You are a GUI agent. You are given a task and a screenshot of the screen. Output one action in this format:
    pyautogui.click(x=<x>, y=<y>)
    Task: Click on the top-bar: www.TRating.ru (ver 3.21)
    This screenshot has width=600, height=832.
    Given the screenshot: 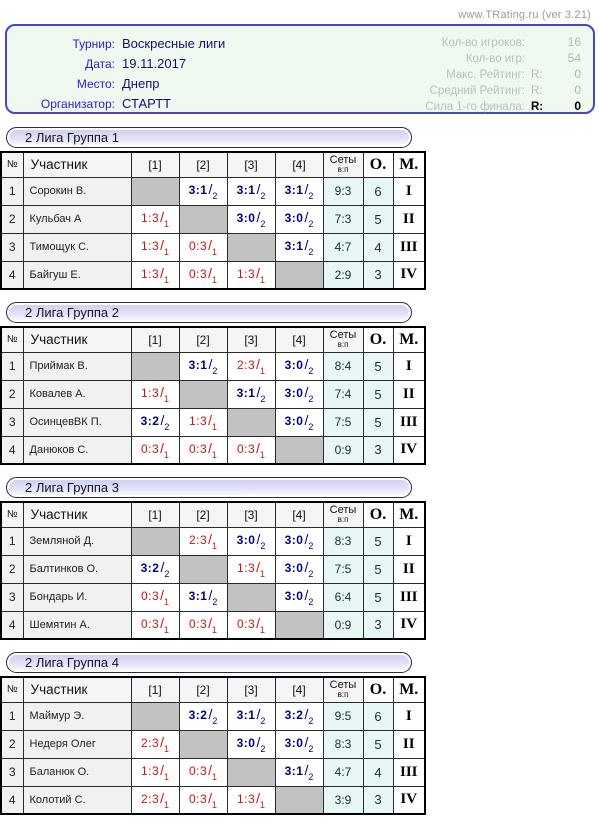 What is the action you would take?
    pyautogui.click(x=300, y=11)
    